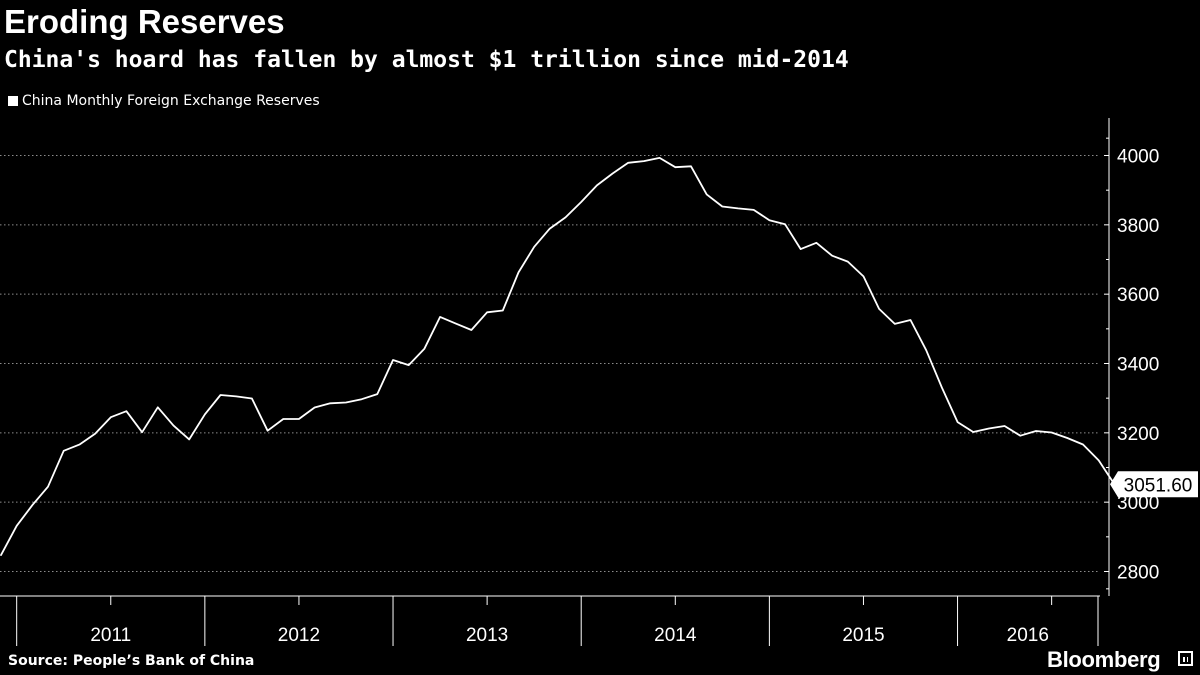 Image resolution: width=1200 pixels, height=675 pixels. I want to click on bloomberg-terminal-icon, so click(1185, 658).